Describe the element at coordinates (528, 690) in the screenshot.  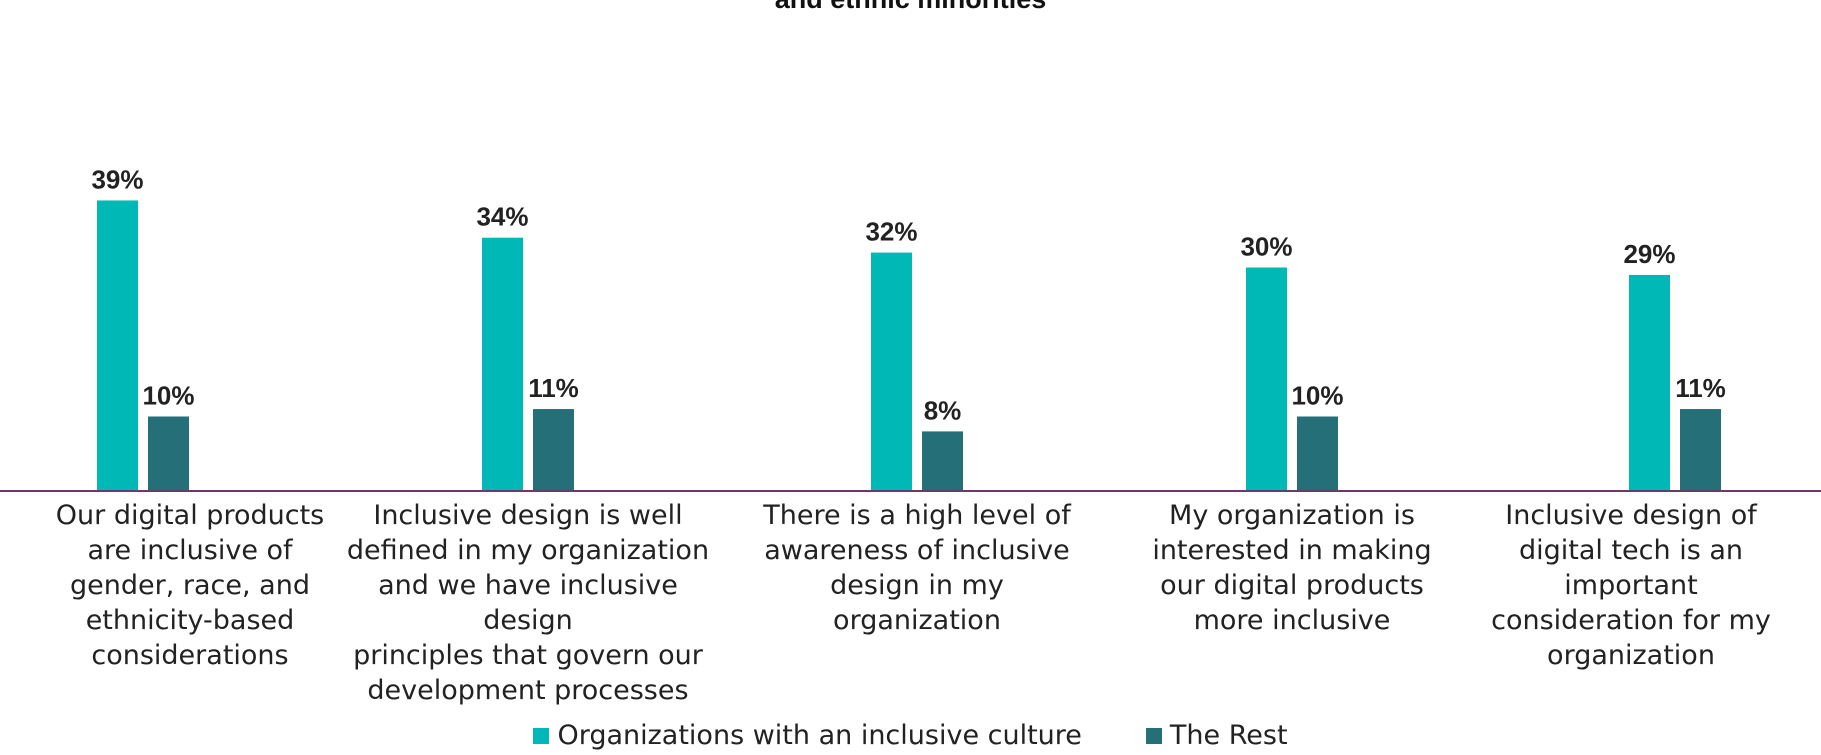
I see `x-tick-label-line: development processes` at that location.